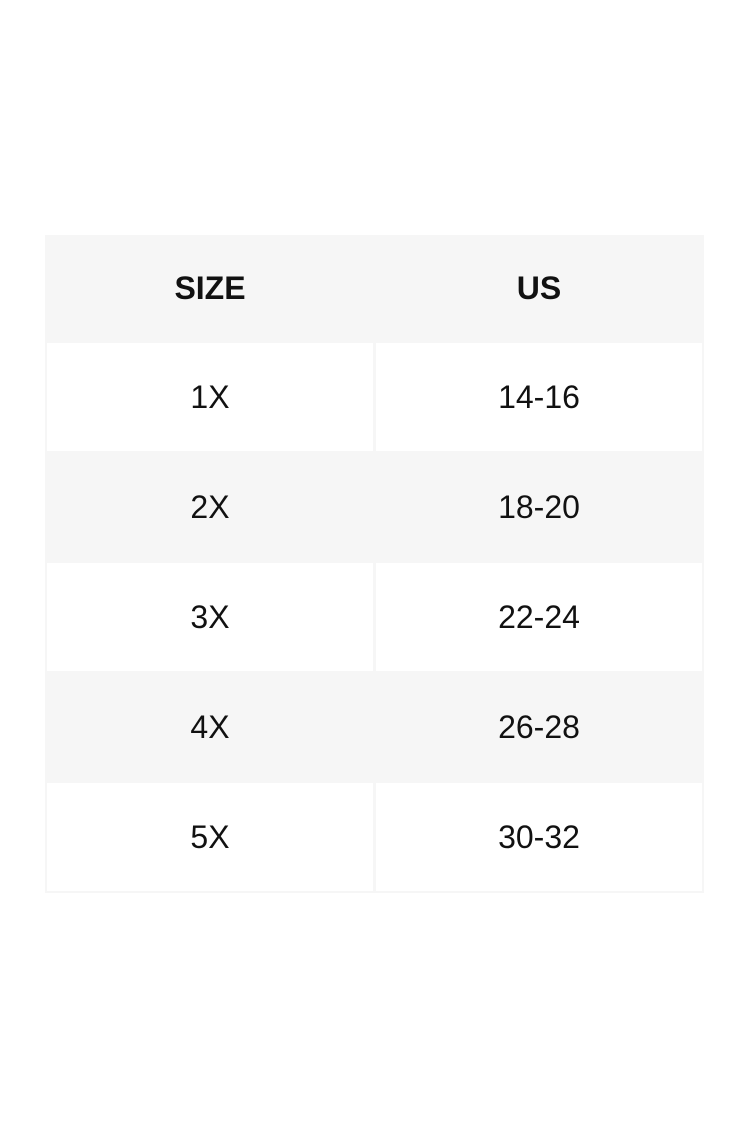  What do you see at coordinates (539, 397) in the screenshot?
I see `us-cell: 14-16` at bounding box center [539, 397].